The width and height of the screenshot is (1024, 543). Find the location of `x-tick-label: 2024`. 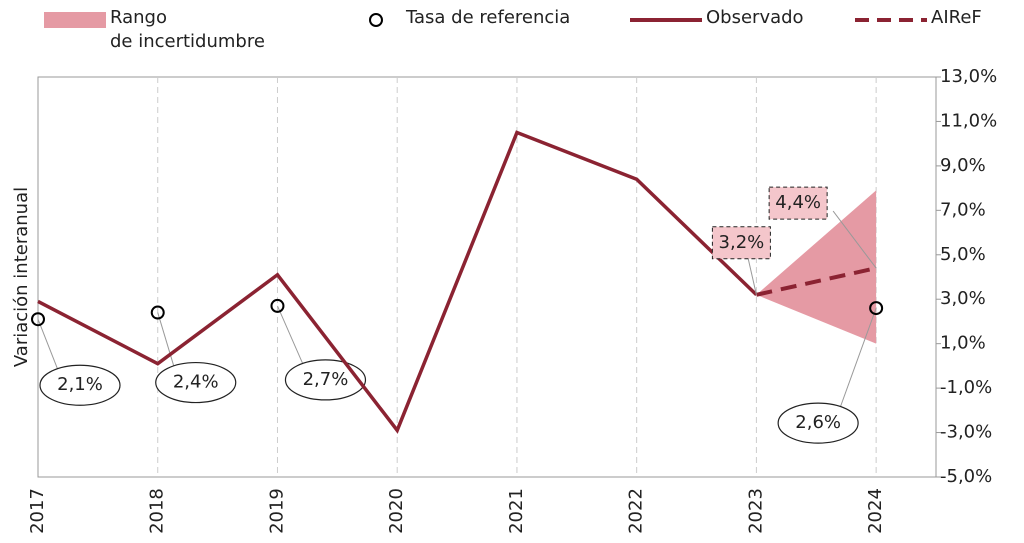

x-tick-label: 2024 is located at coordinates (875, 511).